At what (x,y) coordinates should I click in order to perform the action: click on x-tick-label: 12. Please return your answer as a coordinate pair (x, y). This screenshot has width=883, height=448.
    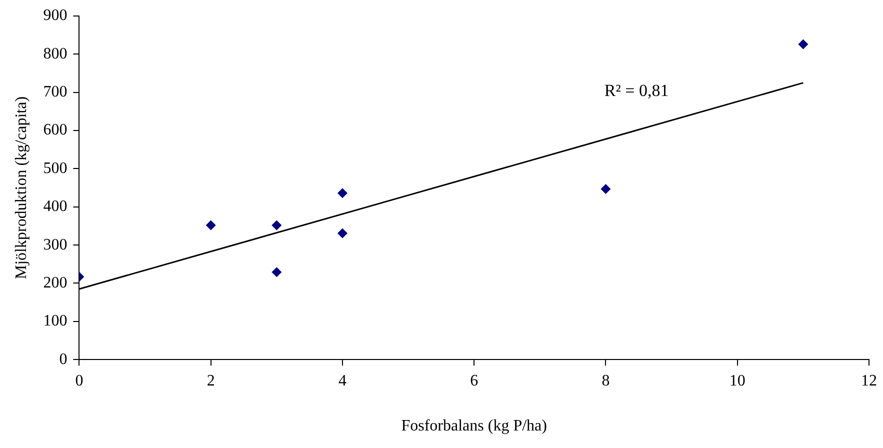
    Looking at the image, I should click on (869, 381).